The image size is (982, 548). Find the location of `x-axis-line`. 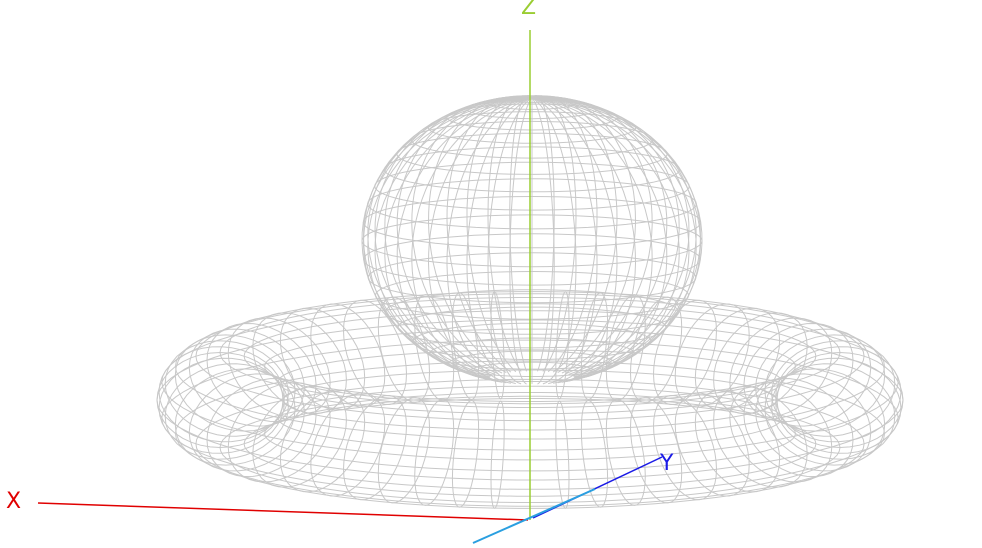

x-axis-line is located at coordinates (283, 511).